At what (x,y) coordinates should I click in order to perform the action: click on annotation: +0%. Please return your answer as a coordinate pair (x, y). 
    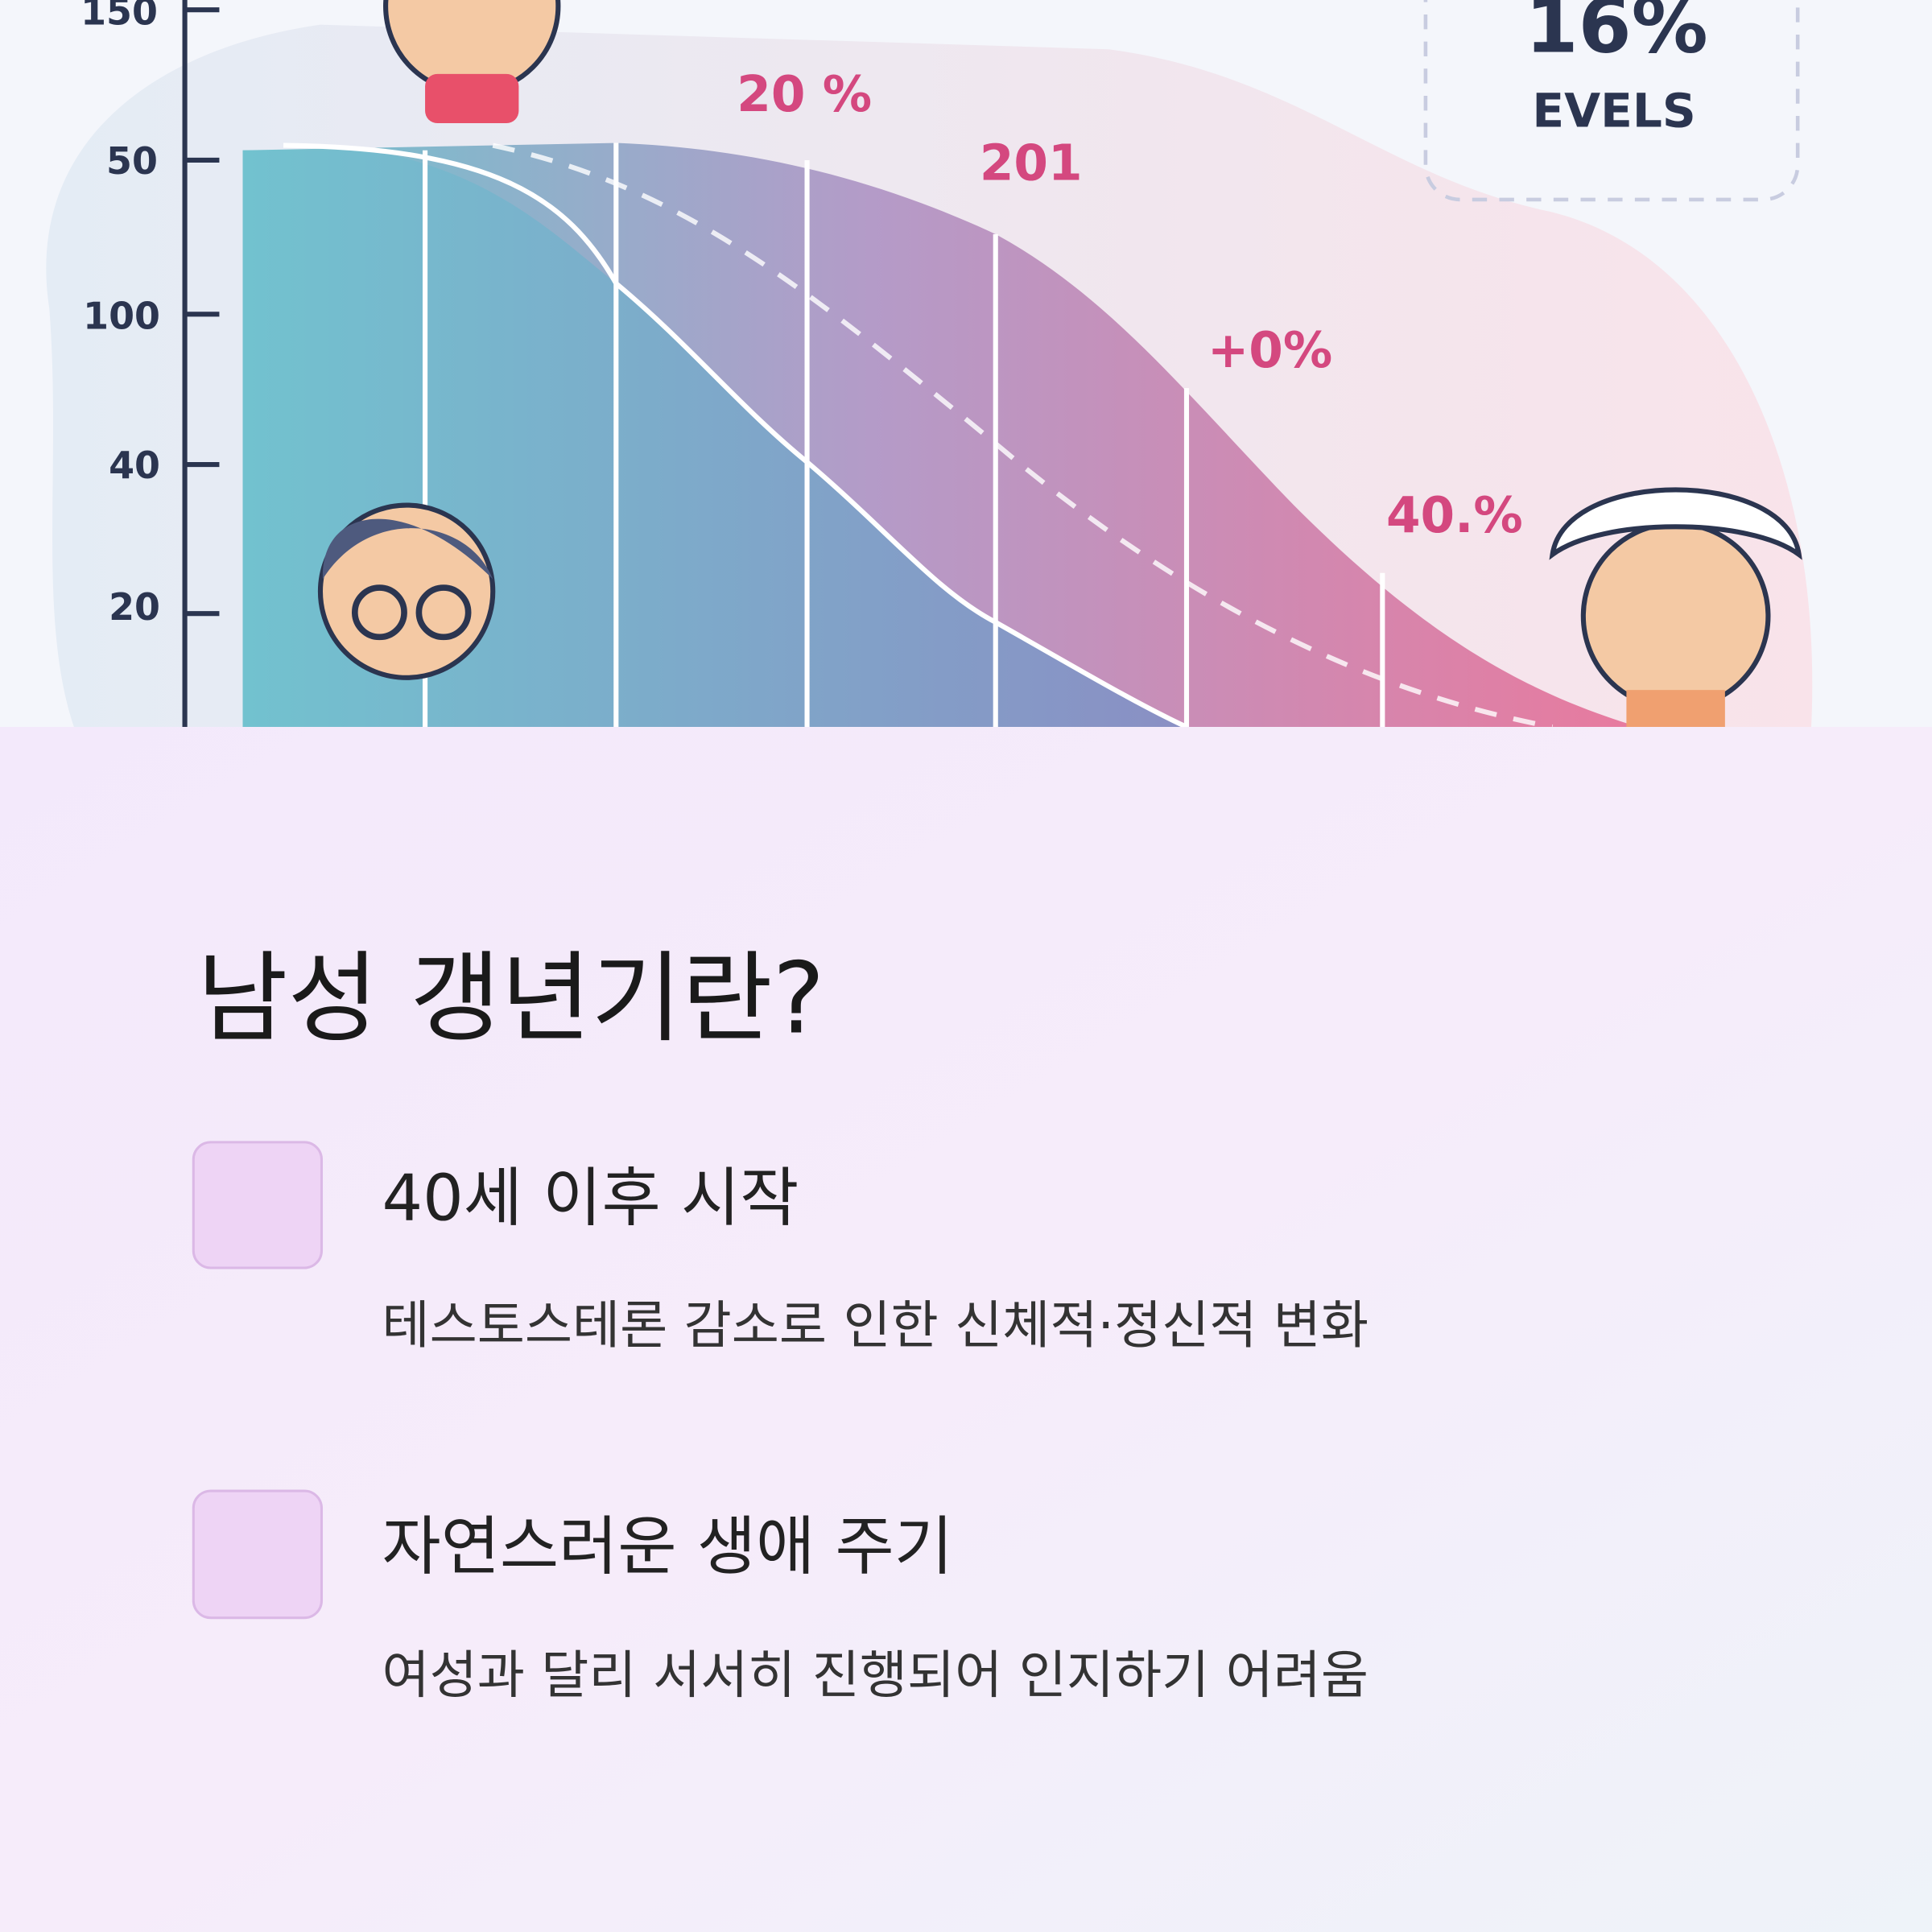
    Looking at the image, I should click on (1270, 350).